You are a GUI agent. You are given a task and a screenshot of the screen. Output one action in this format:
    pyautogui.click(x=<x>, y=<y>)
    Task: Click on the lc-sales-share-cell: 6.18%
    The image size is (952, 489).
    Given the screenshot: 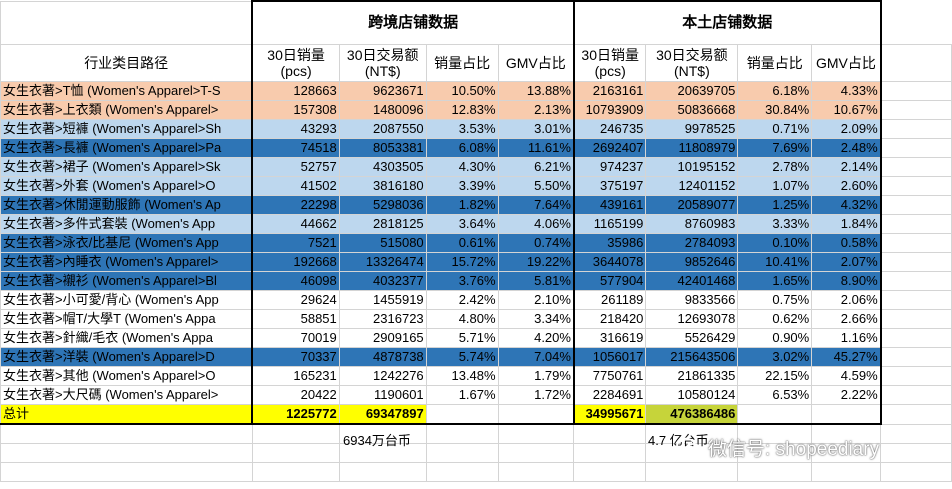 What is the action you would take?
    pyautogui.click(x=775, y=91)
    